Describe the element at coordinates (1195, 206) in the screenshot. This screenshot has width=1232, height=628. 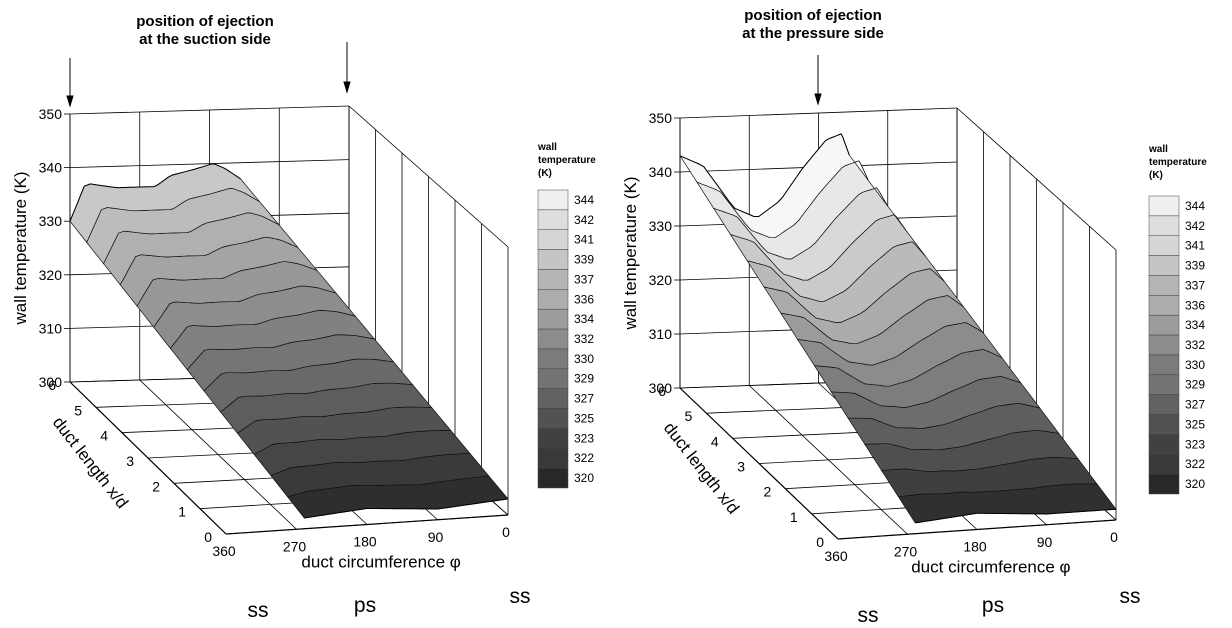
I see `legend-level-label: 344` at that location.